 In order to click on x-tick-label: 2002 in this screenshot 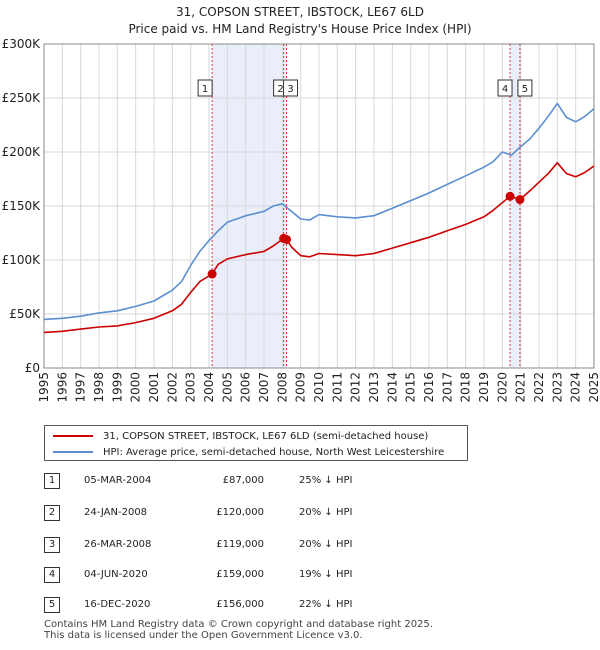, I will do `click(172, 387)`.